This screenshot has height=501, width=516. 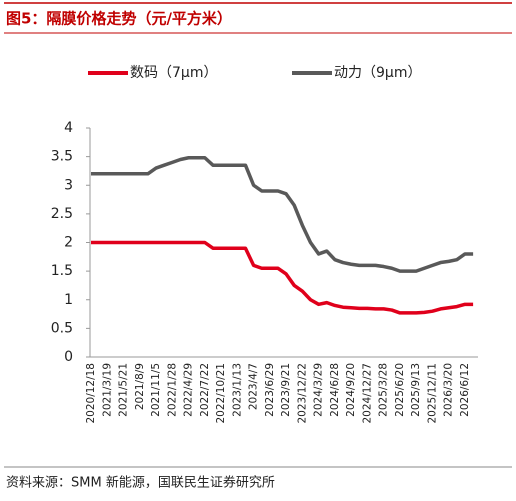 What do you see at coordinates (270, 390) in the screenshot?
I see `x-tick-label: 2023/6/29` at bounding box center [270, 390].